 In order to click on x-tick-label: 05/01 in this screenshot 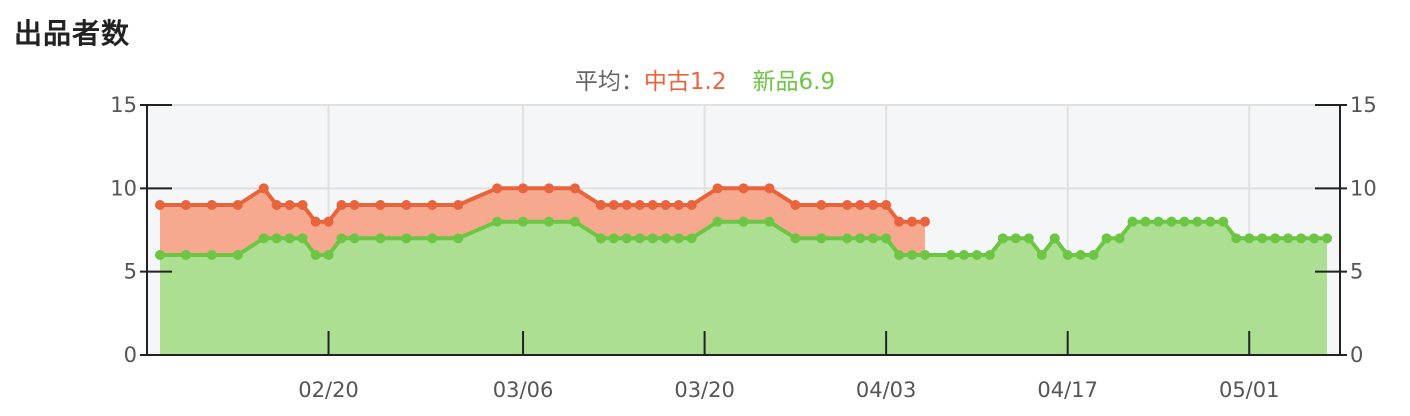, I will do `click(1249, 390)`.